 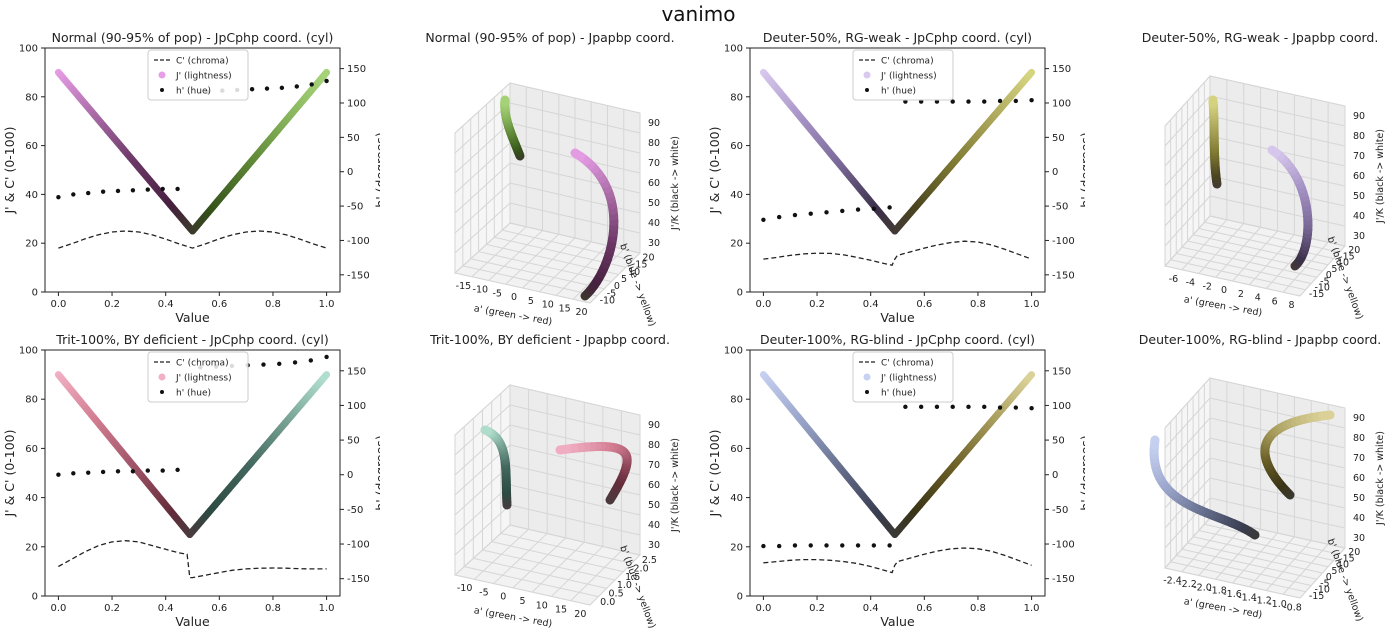 What do you see at coordinates (1061, 371) in the screenshot?
I see `y2-tick-label: 150` at bounding box center [1061, 371].